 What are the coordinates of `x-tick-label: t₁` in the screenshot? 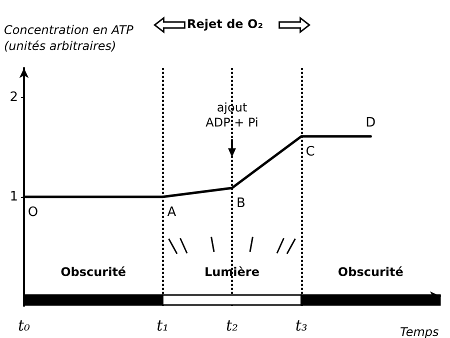 It's located at (162, 325).